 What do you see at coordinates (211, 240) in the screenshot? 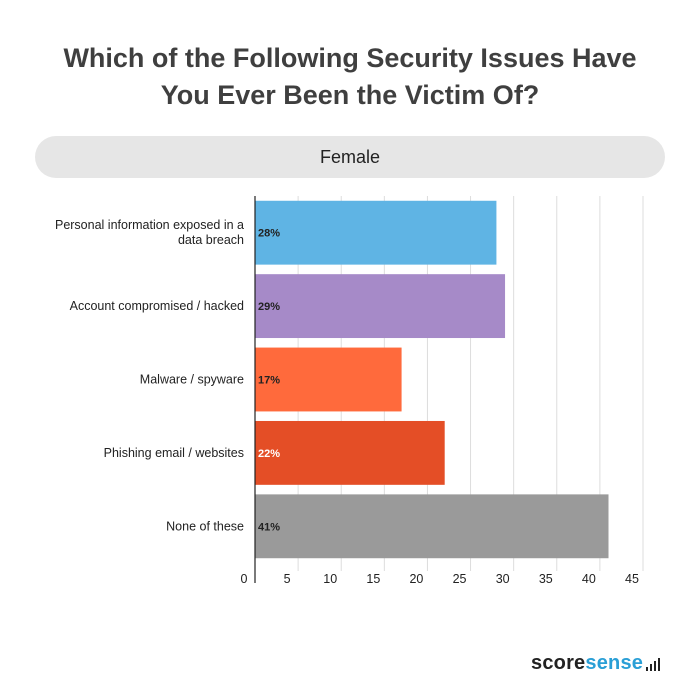
I see `category-label-0-1: data breach` at bounding box center [211, 240].